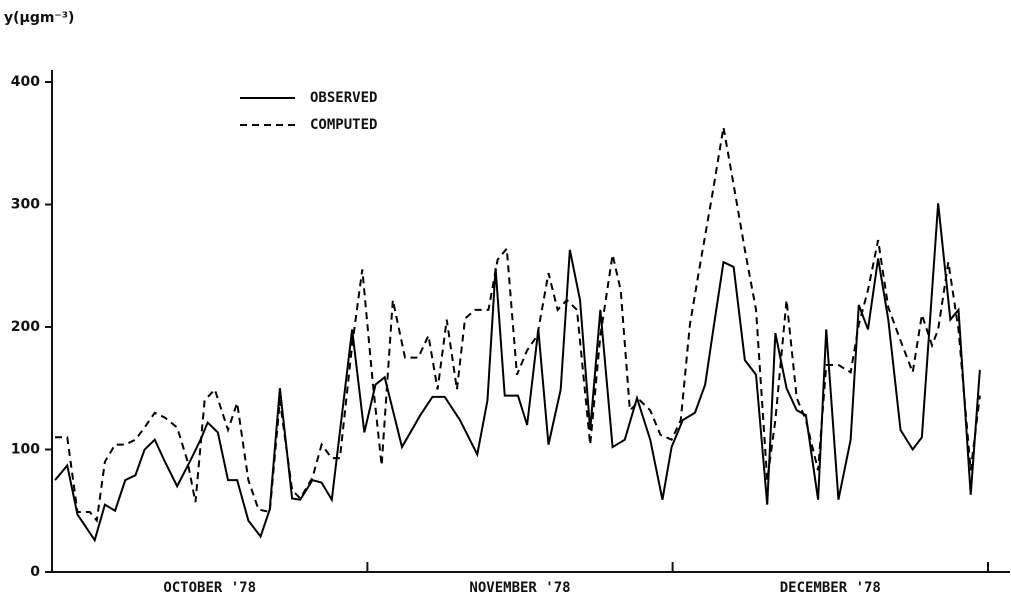 This screenshot has width=1011, height=610. Describe the element at coordinates (39, 18) in the screenshot. I see `y-axis-label: y(μgm⁻³)` at that location.